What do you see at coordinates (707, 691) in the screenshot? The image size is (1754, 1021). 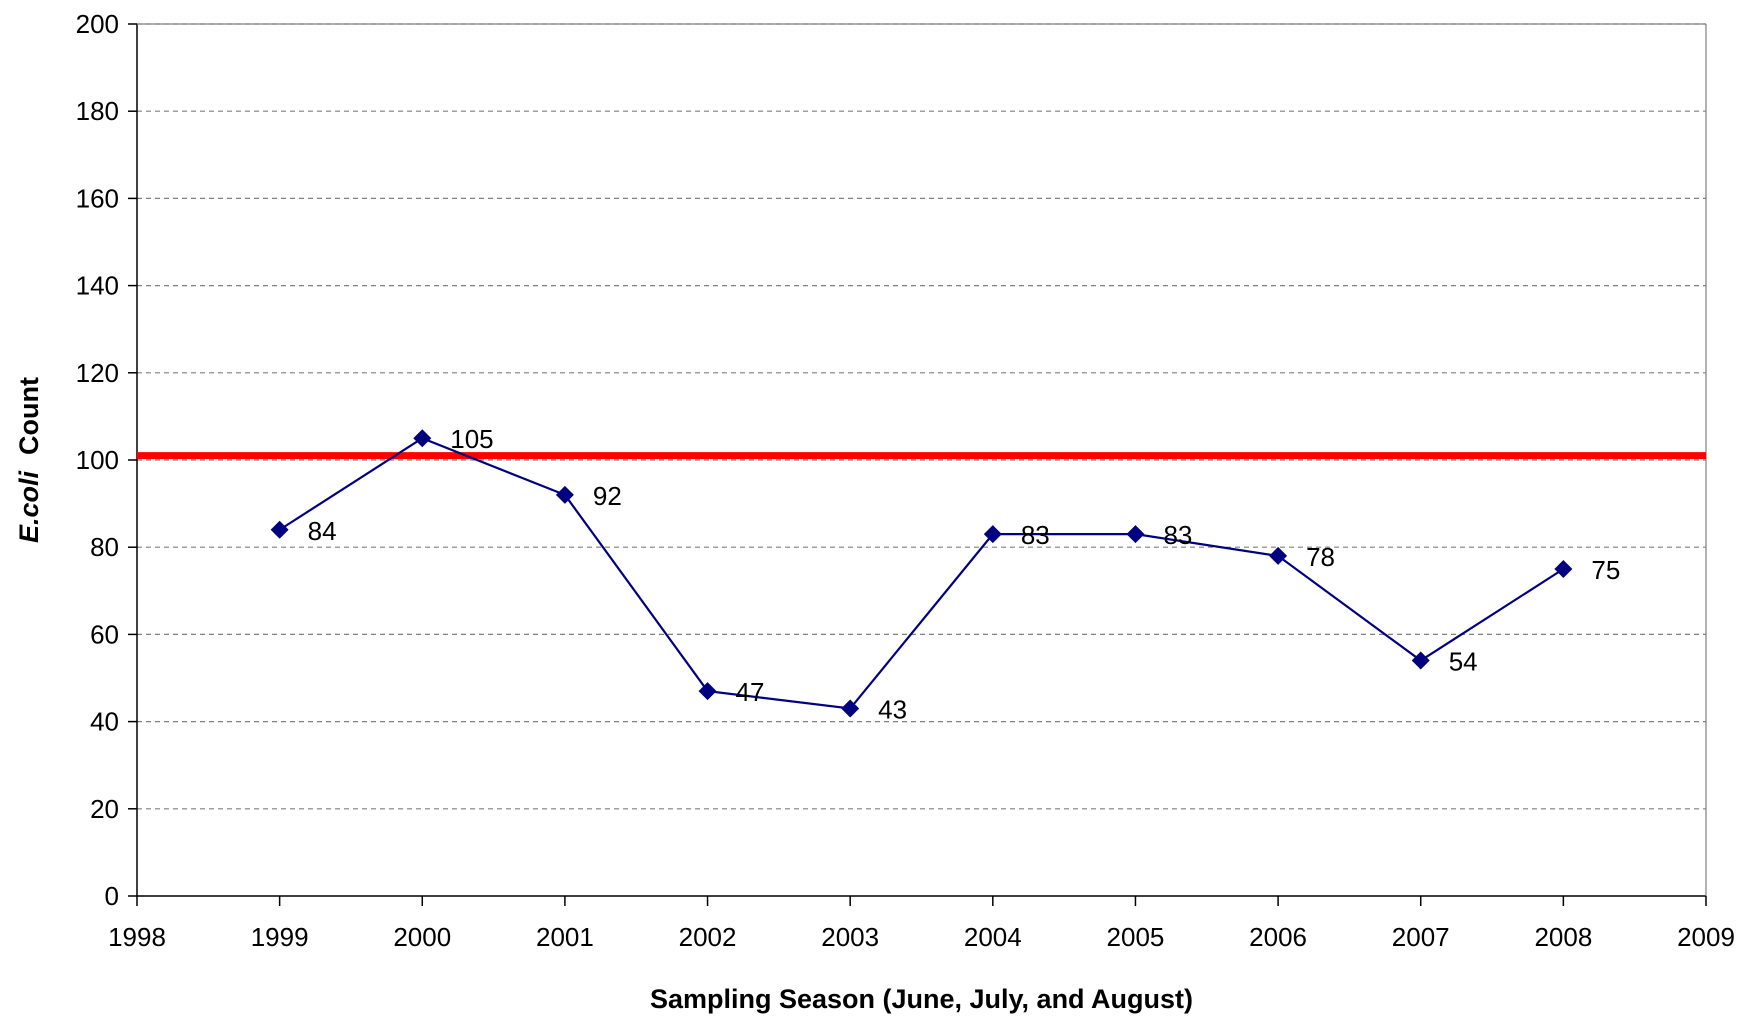 I see `data-point-2002` at bounding box center [707, 691].